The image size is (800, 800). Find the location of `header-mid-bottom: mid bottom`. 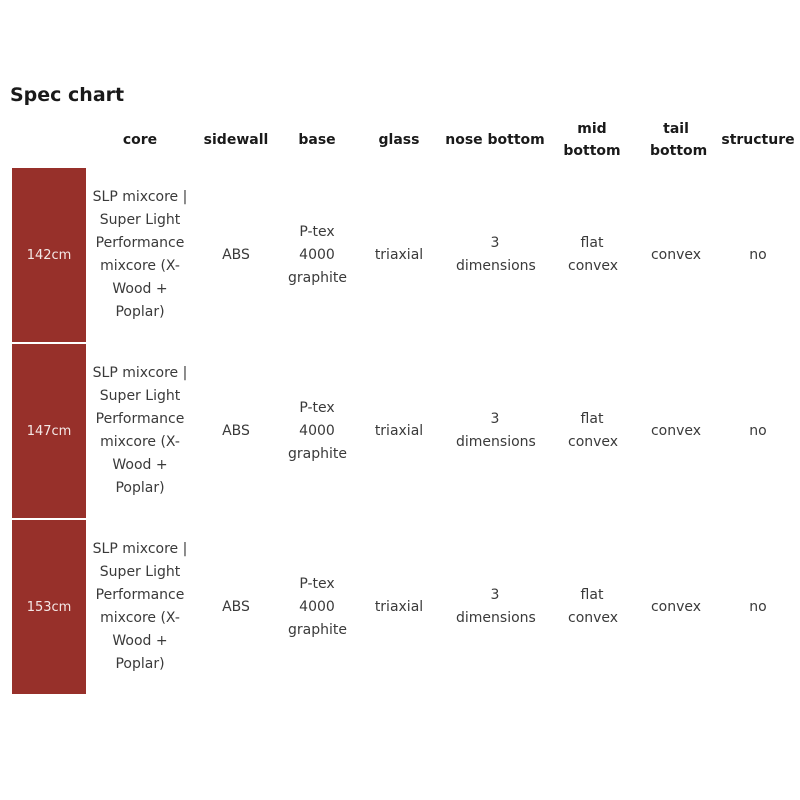

header-mid-bottom: mid bottom is located at coordinates (592, 140).